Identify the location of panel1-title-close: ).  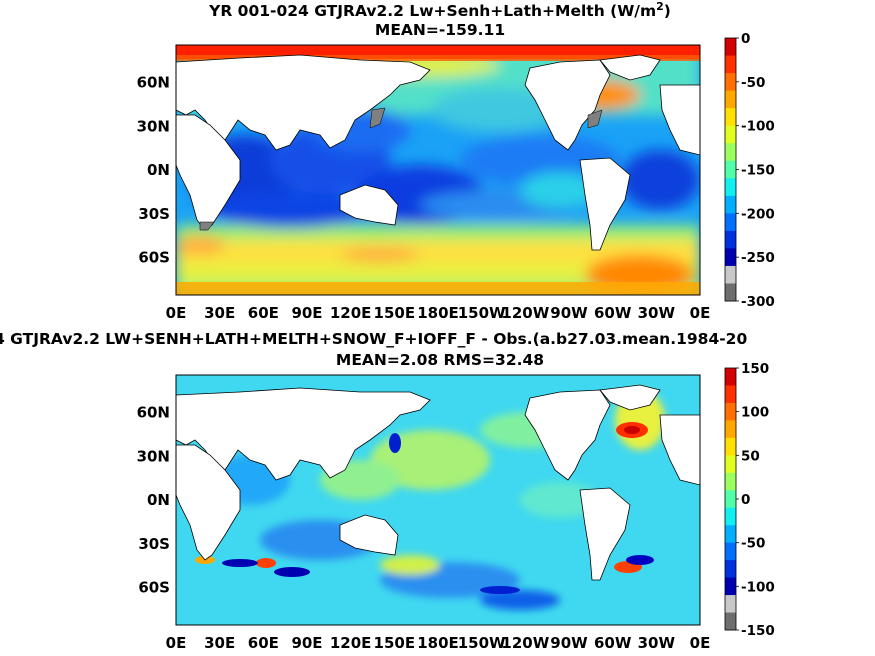
(667, 11).